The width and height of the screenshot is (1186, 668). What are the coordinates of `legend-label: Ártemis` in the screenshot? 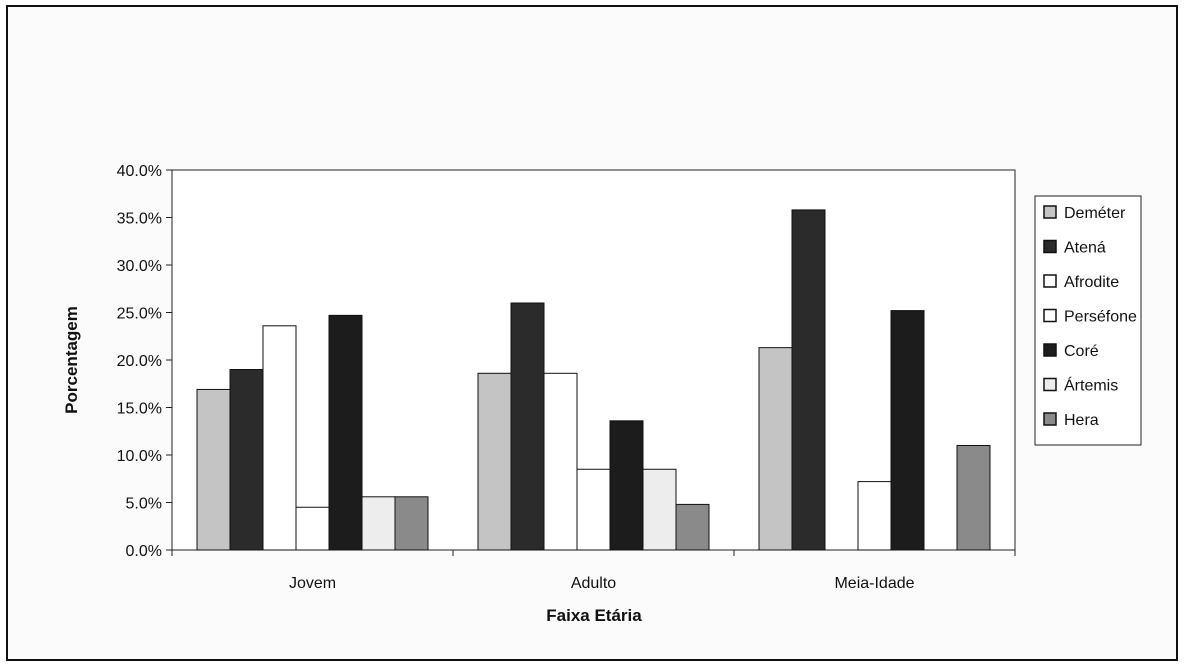 It's located at (1091, 385).